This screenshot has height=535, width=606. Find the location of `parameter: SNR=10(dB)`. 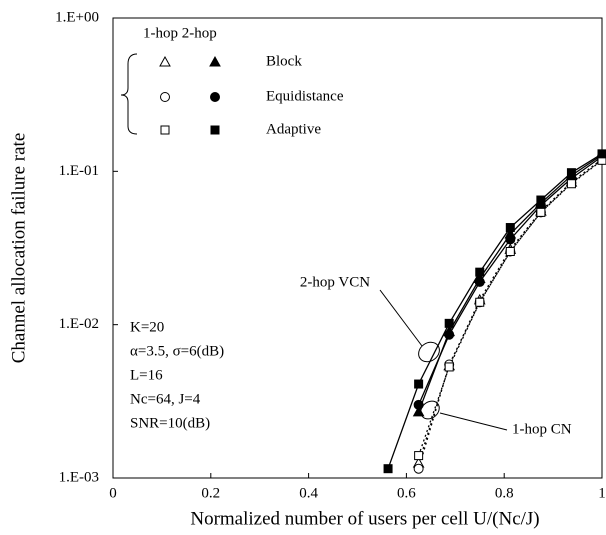

parameter: SNR=10(dB) is located at coordinates (170, 423).